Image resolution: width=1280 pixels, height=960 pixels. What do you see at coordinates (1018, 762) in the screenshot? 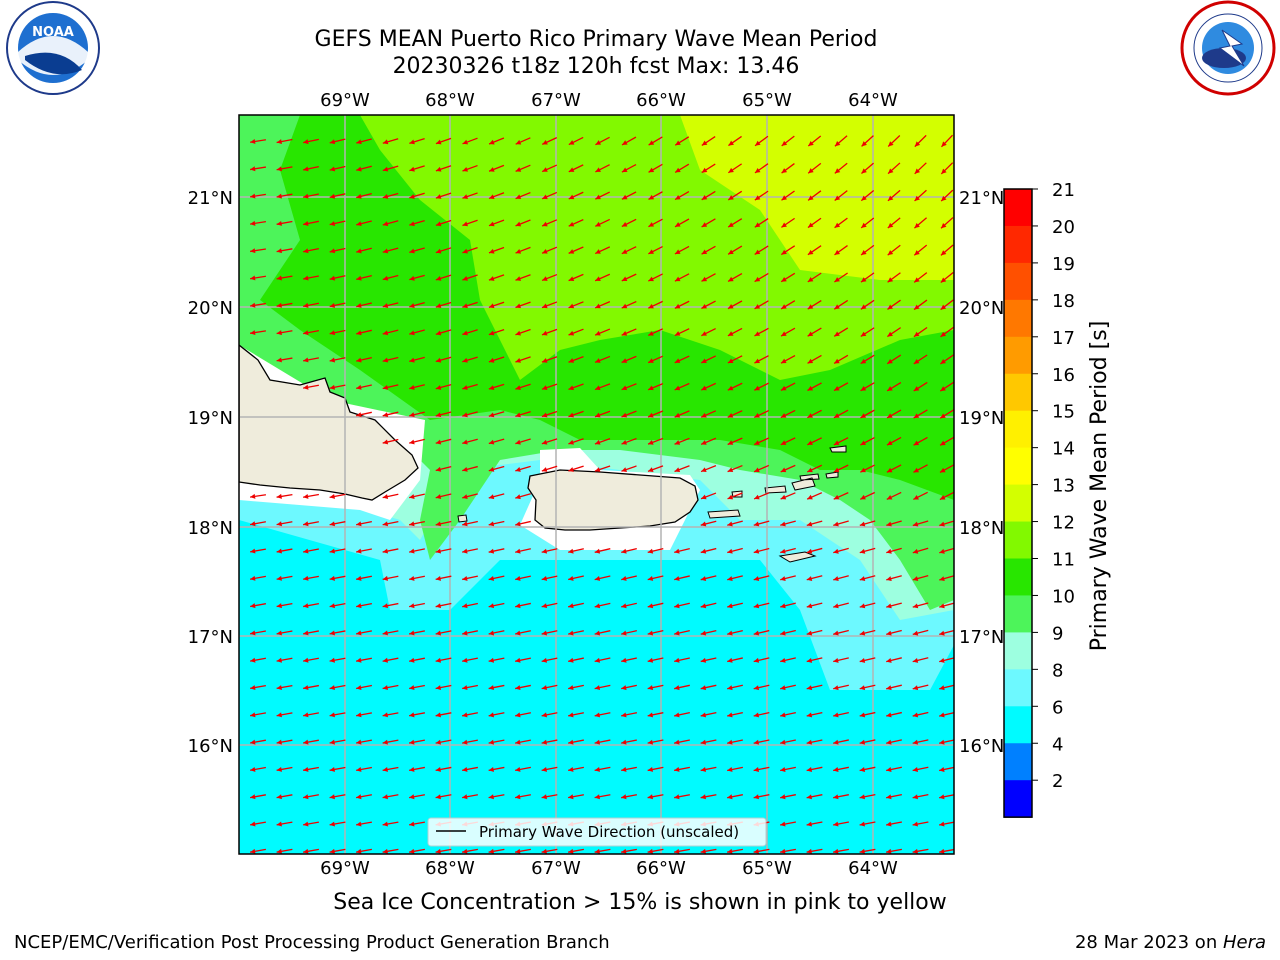
I see `colorbar-swatch` at bounding box center [1018, 762].